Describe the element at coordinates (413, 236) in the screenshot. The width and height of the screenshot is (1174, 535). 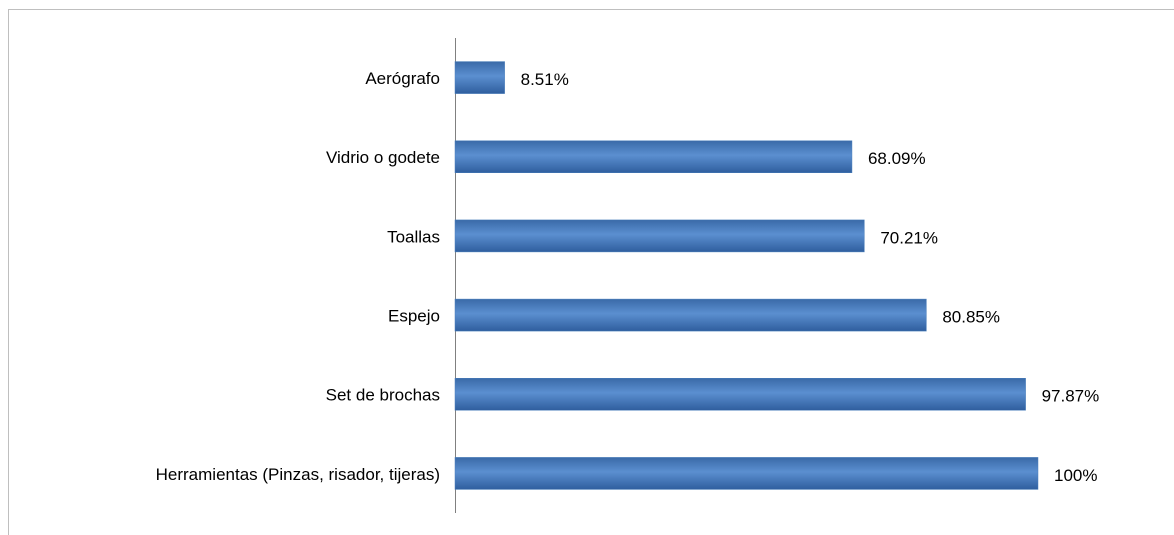
I see `y-tick-label: Toallas` at that location.